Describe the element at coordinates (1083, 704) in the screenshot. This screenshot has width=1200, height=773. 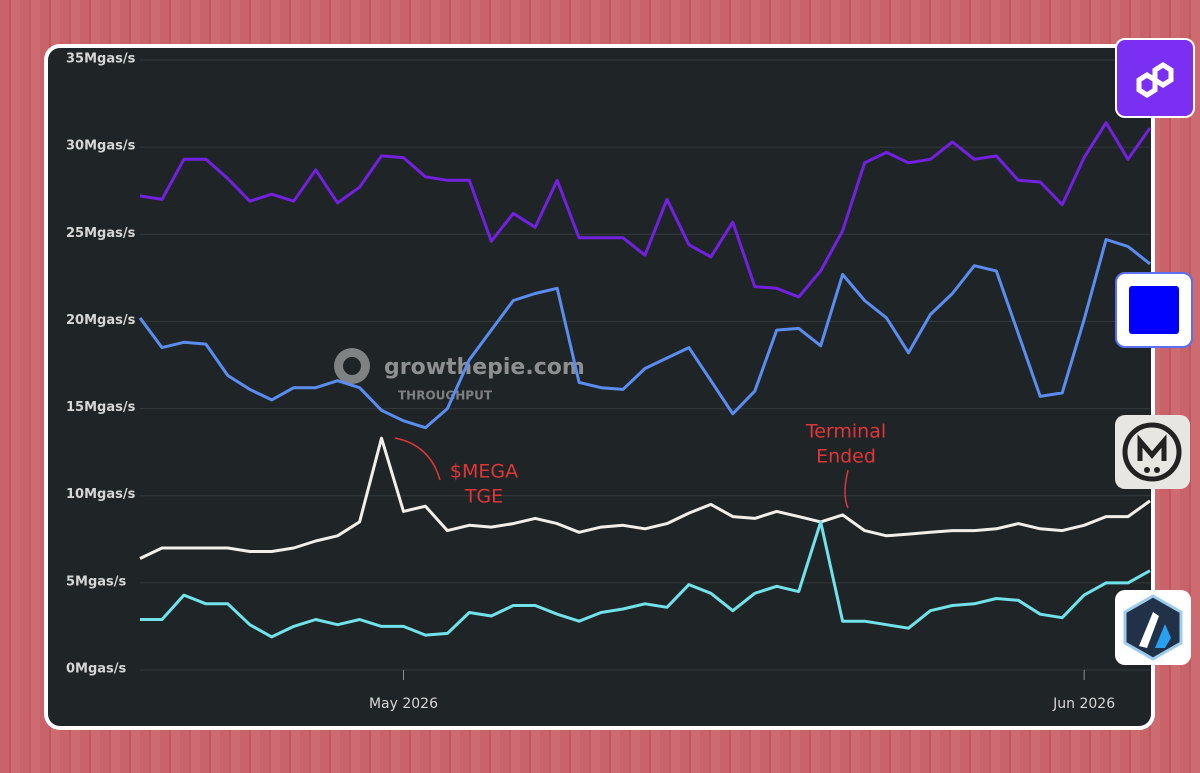
I see `x-tick-label: Jun 2026` at that location.